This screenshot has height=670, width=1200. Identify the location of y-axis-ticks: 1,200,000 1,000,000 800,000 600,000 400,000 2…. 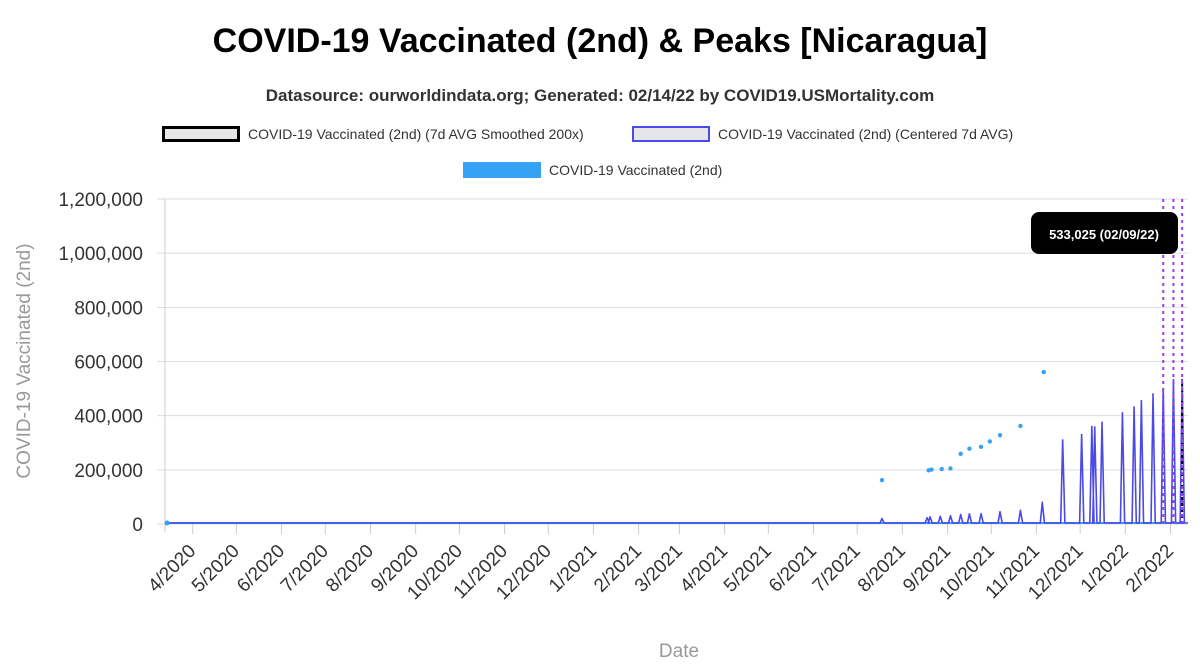
(100, 363).